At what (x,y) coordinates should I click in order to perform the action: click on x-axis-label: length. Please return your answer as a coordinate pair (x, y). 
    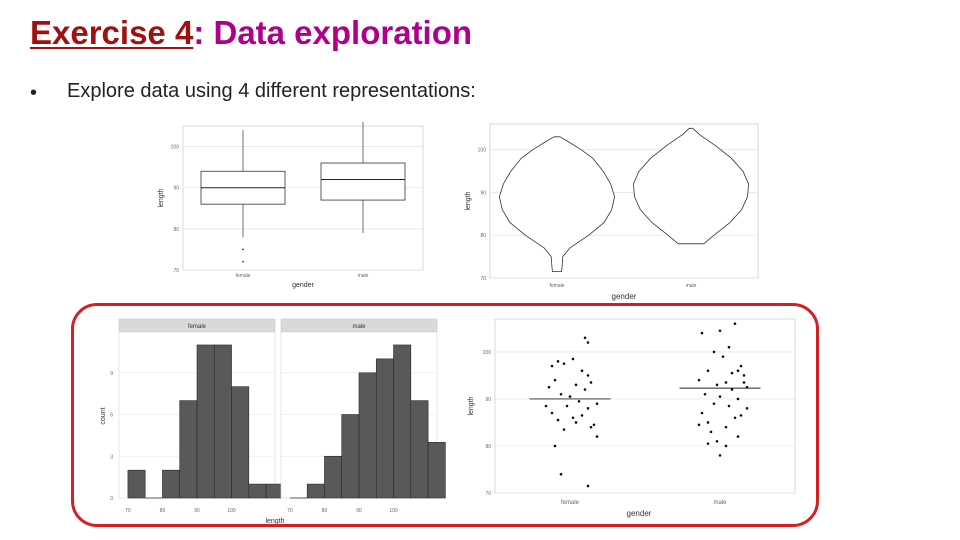
    Looking at the image, I should click on (274, 521).